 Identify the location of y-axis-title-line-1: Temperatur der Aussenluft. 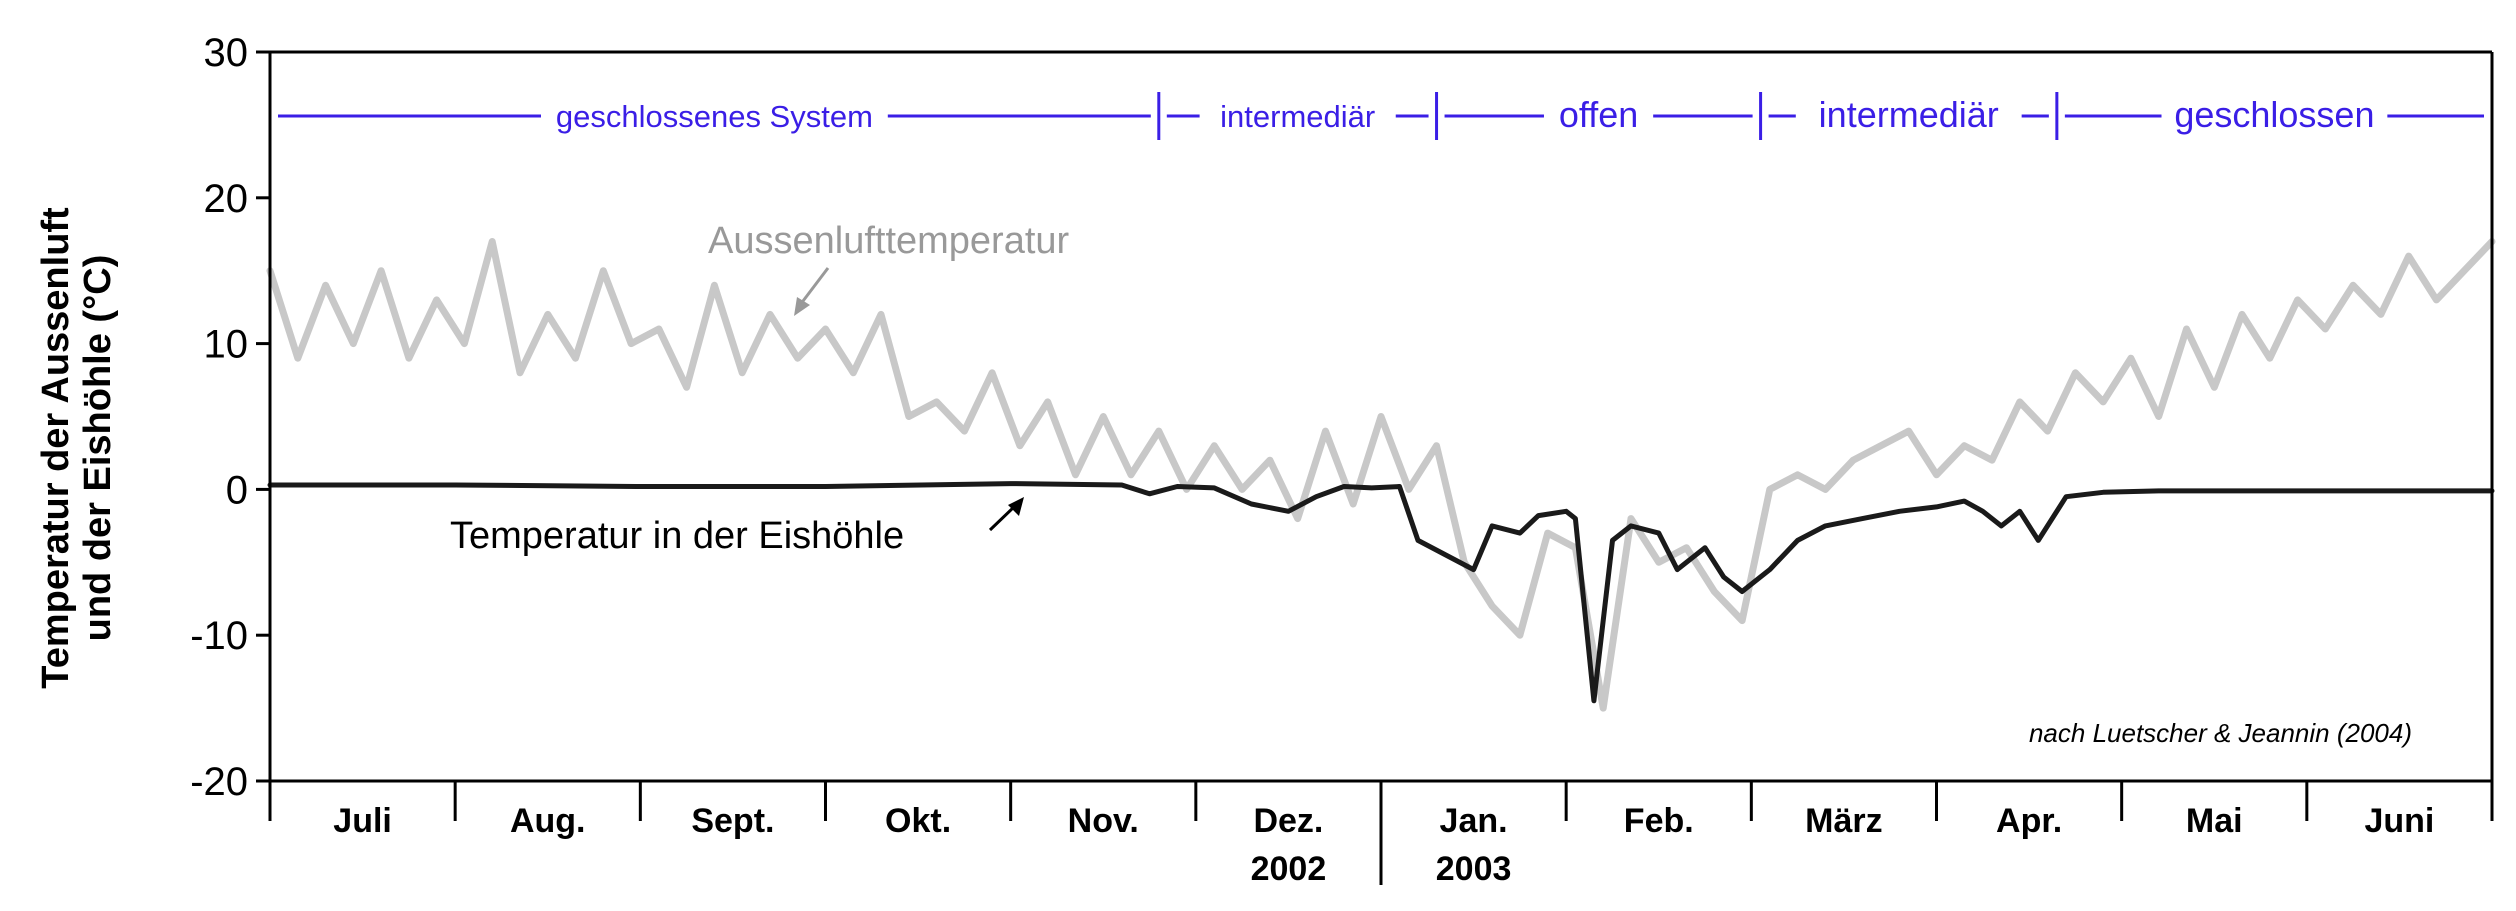
(56, 448).